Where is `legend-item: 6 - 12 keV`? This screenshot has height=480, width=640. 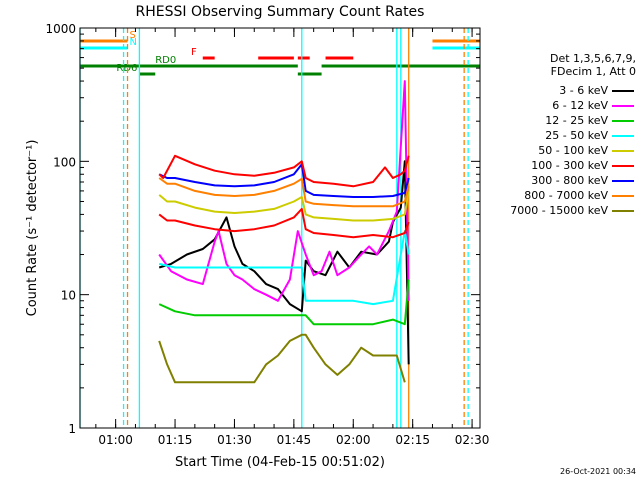
legend-item: 6 - 12 keV is located at coordinates (561, 105).